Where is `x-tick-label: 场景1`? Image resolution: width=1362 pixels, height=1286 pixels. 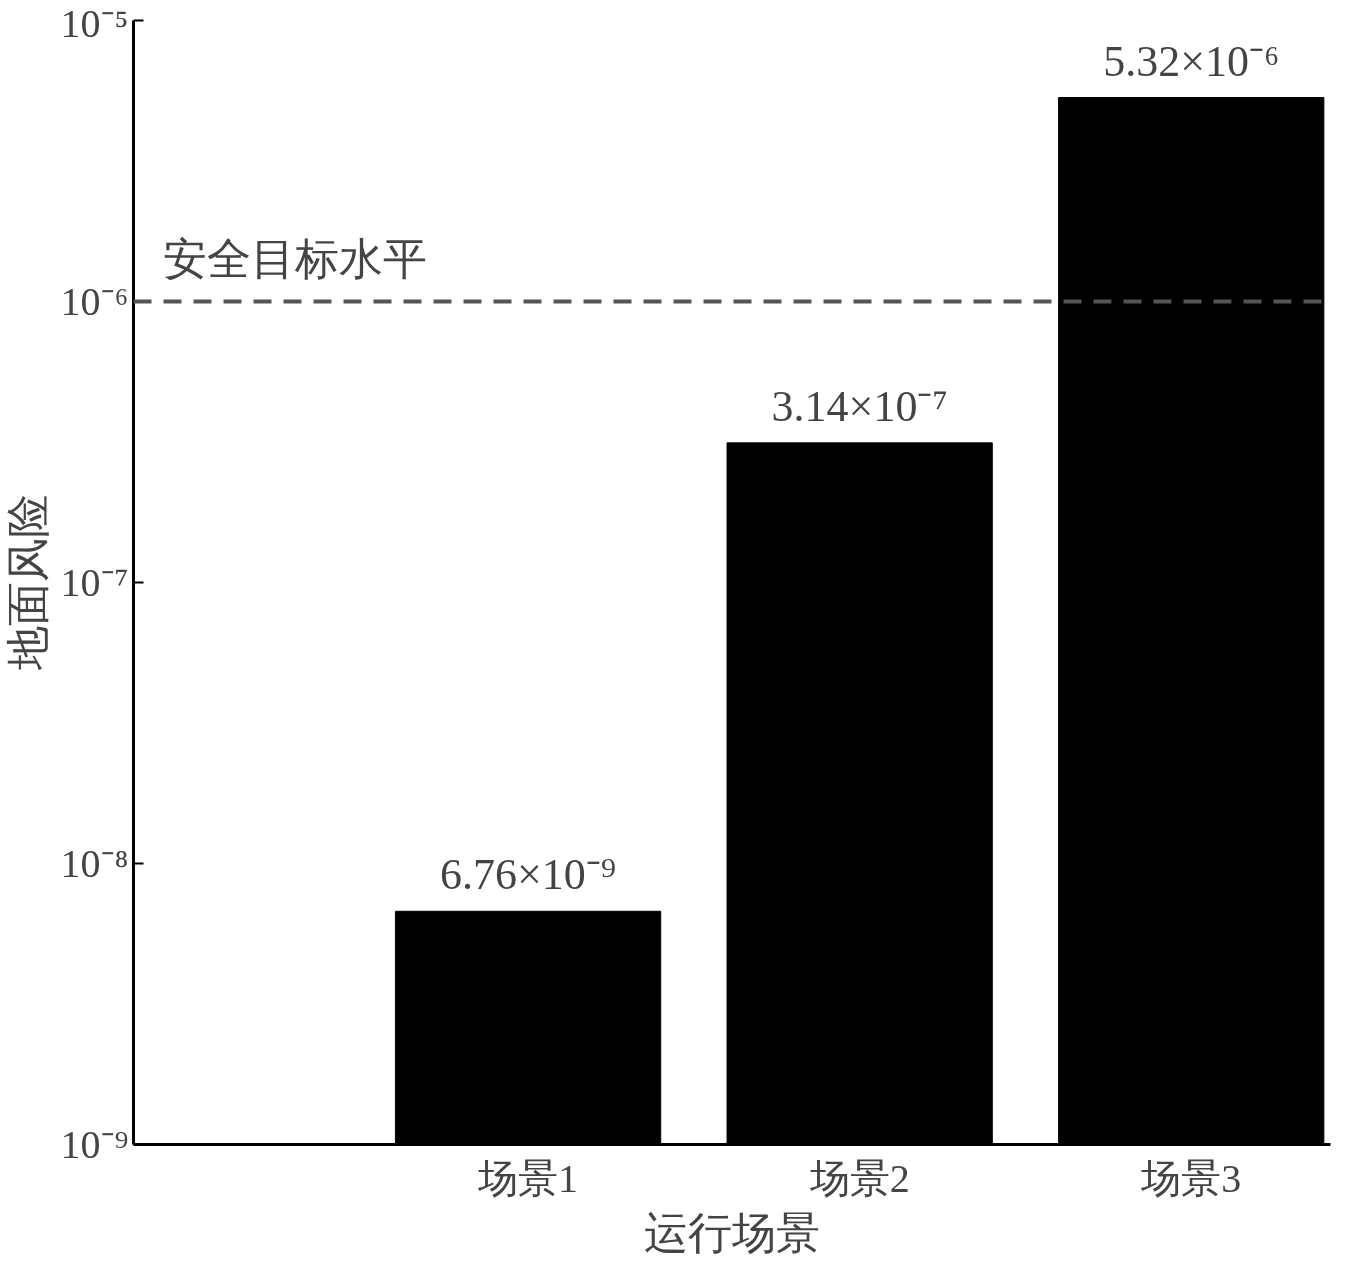 x-tick-label: 场景1 is located at coordinates (528, 1178).